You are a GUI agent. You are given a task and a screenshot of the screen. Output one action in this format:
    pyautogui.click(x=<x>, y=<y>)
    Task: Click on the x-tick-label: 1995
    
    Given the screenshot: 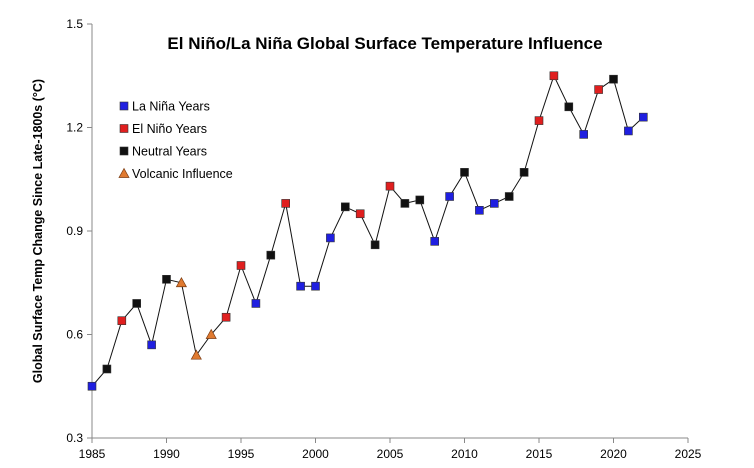 What is the action you would take?
    pyautogui.click(x=241, y=454)
    